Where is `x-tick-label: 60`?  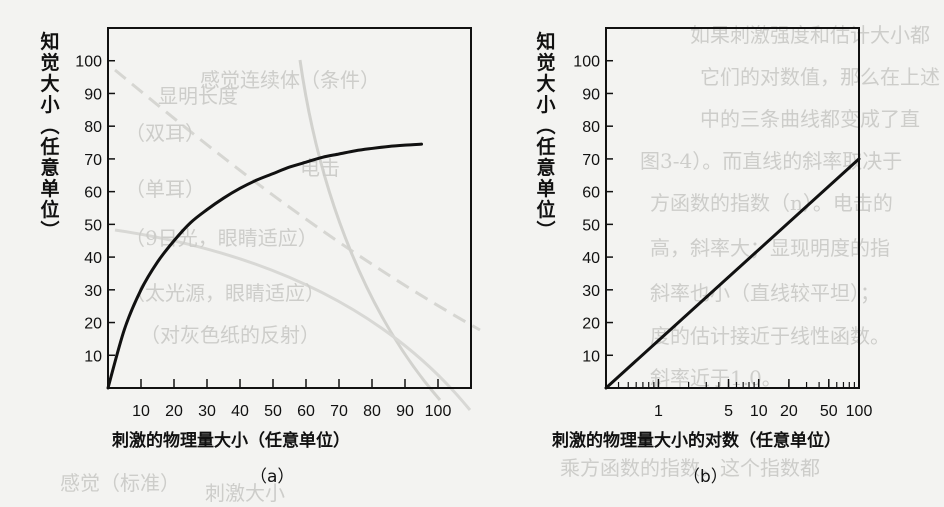
x-tick-label: 60 is located at coordinates (306, 411).